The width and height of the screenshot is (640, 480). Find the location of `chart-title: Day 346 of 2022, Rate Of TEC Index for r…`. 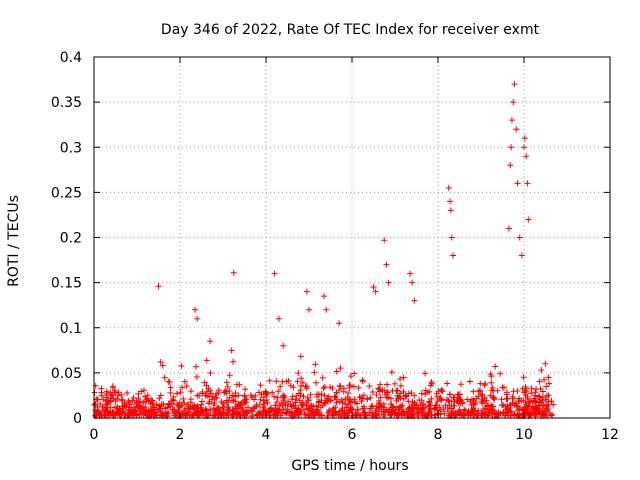

chart-title: Day 346 of 2022, Rate Of TEC Index for r… is located at coordinates (350, 30).